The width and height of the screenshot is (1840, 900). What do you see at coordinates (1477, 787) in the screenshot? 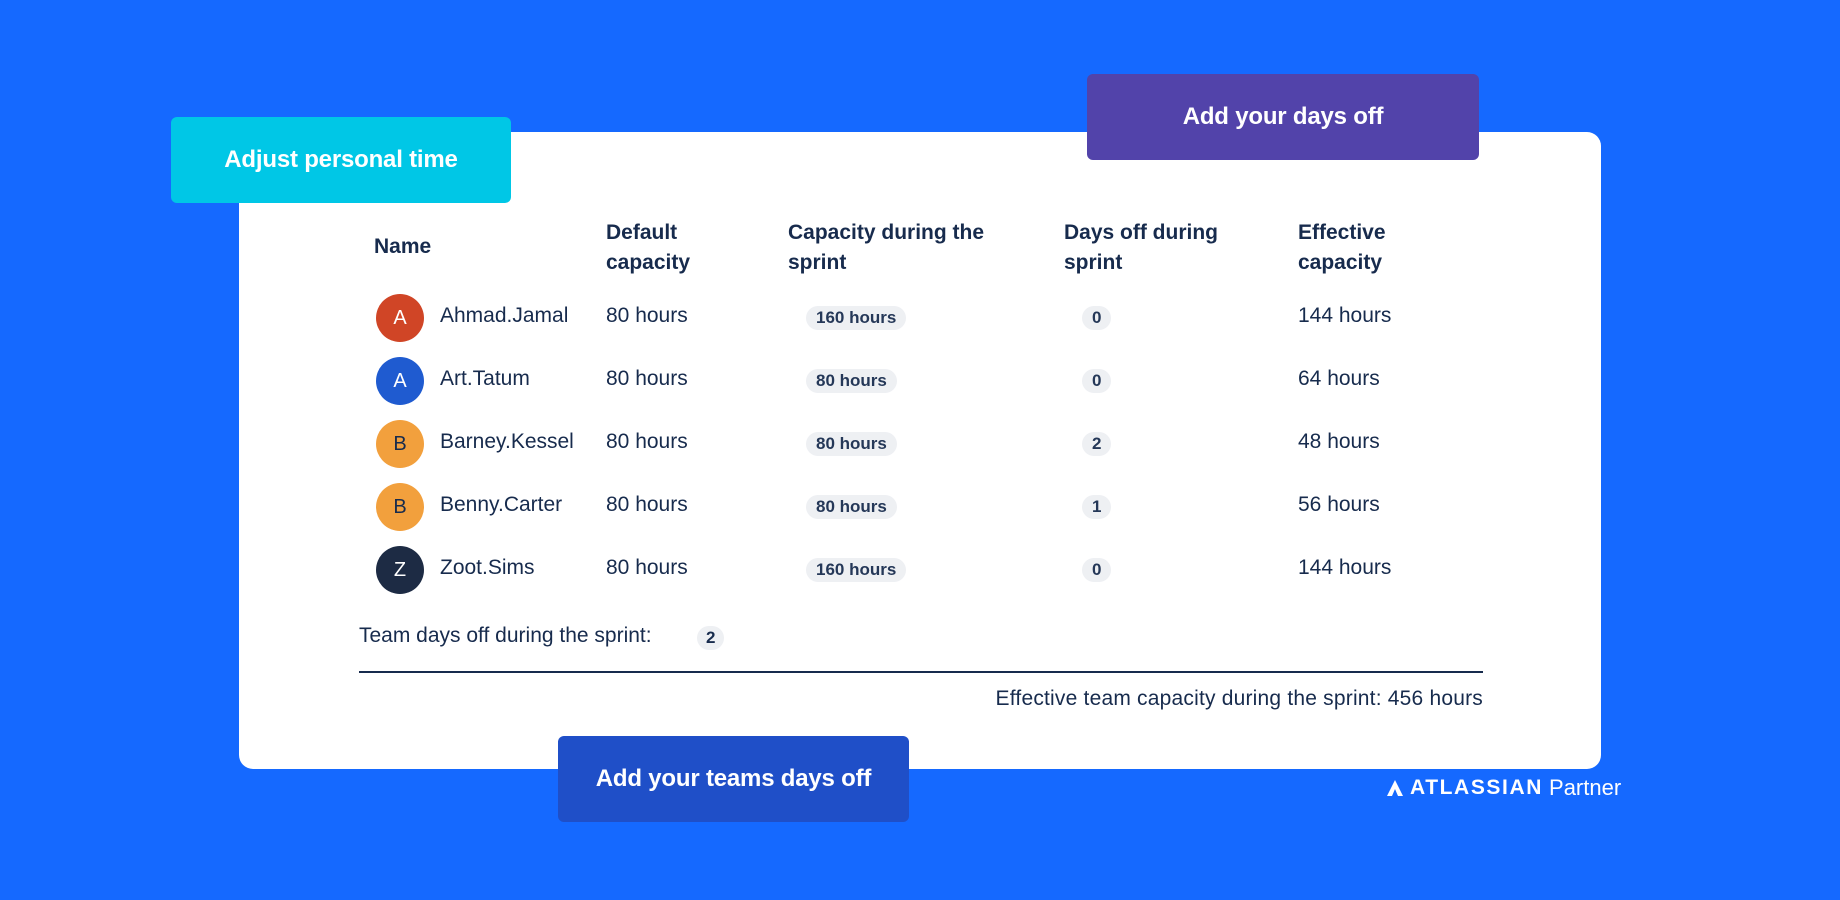
I see `partner-brand: ATLASSIAN` at bounding box center [1477, 787].